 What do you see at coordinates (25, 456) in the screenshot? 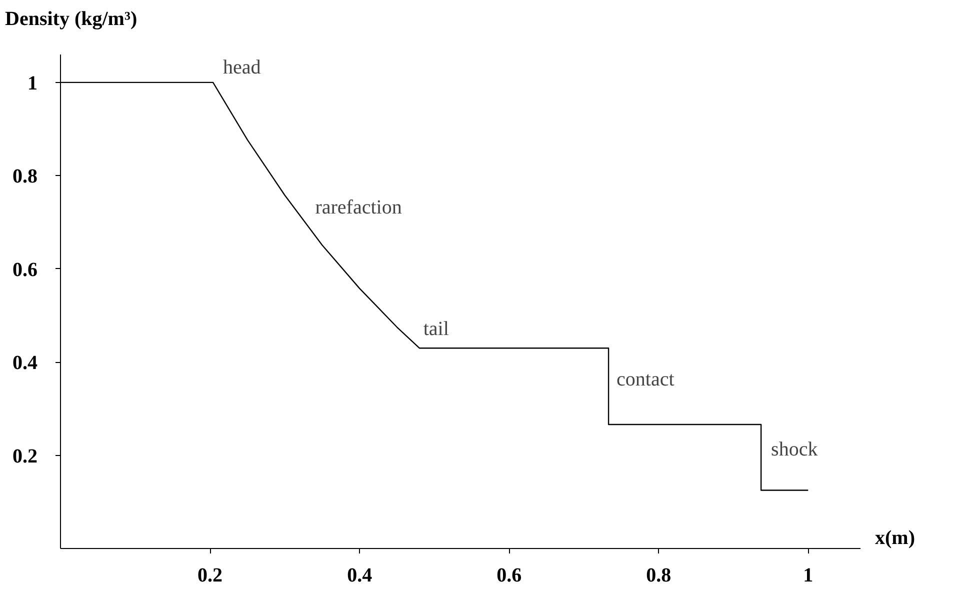
I see `y-tick-label: 0.2` at bounding box center [25, 456].